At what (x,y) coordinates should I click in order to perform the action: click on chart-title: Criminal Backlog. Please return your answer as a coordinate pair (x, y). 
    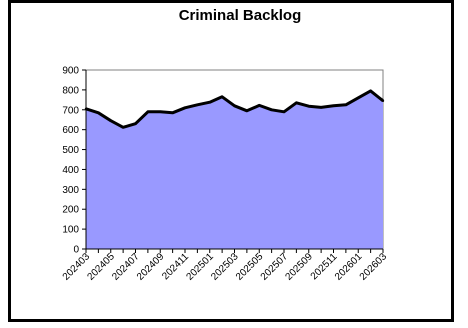
    Looking at the image, I should click on (240, 15).